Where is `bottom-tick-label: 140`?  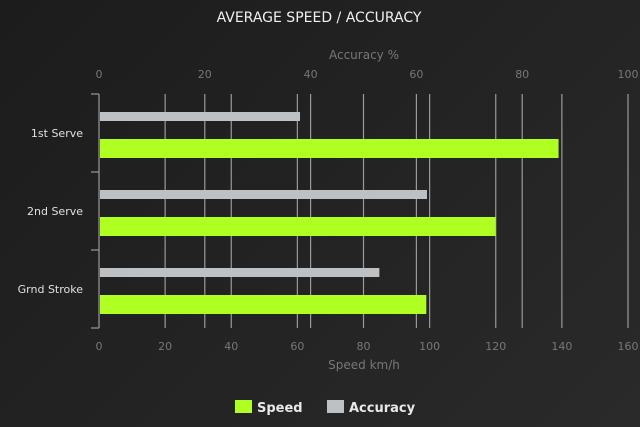
bottom-tick-label: 140 is located at coordinates (561, 346).